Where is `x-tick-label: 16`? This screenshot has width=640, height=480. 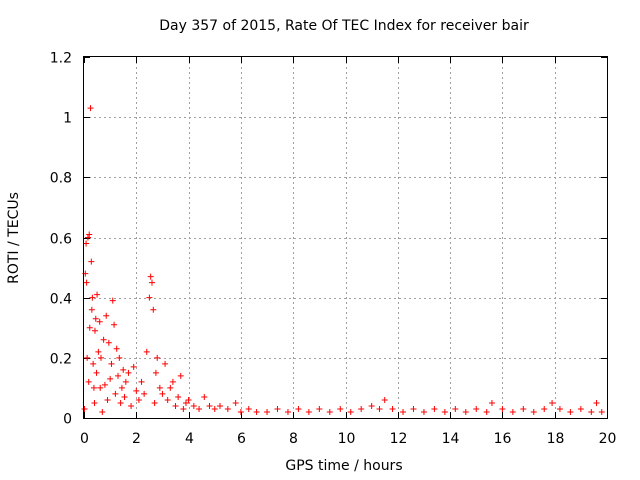
x-tick-label: 16 is located at coordinates (503, 439).